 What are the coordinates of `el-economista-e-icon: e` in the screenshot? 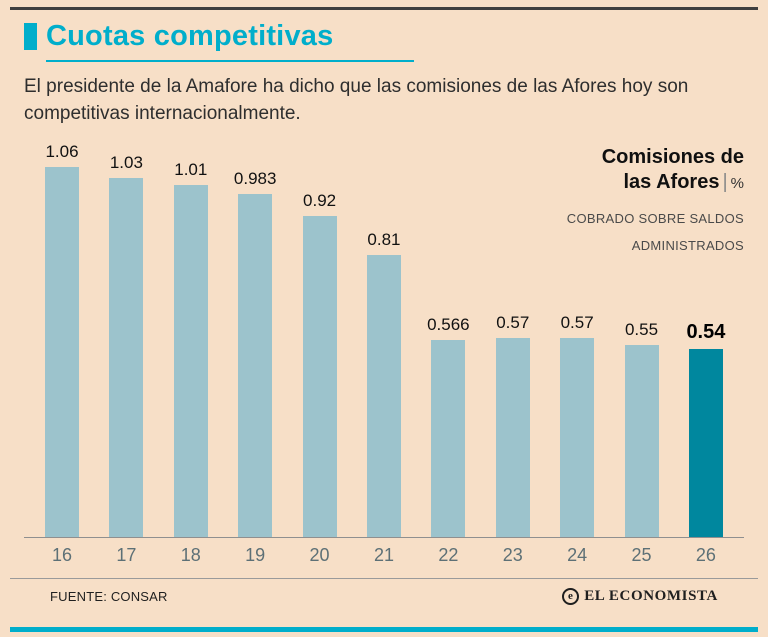 It's located at (571, 597).